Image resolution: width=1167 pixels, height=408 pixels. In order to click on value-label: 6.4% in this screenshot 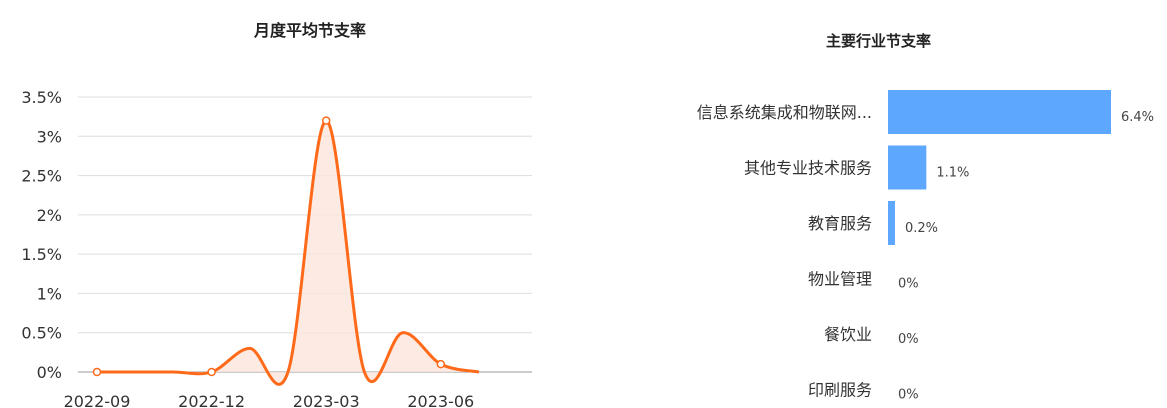, I will do `click(1137, 117)`.